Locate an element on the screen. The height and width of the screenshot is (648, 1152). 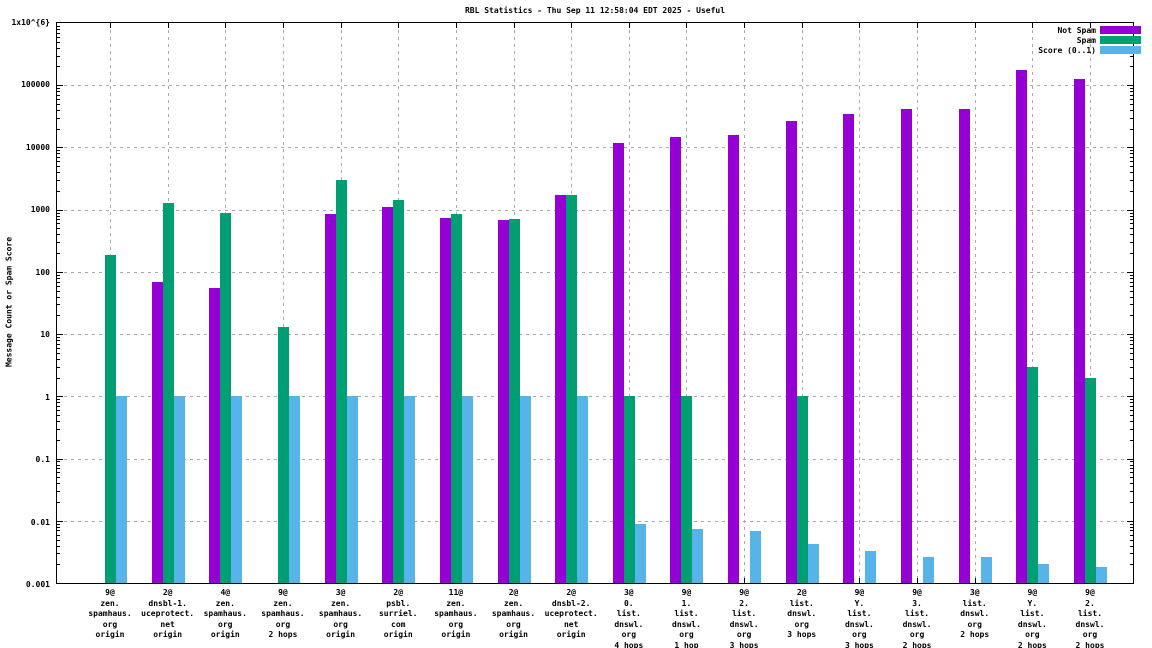
legend-swatch-not-spam is located at coordinates (1120, 30).